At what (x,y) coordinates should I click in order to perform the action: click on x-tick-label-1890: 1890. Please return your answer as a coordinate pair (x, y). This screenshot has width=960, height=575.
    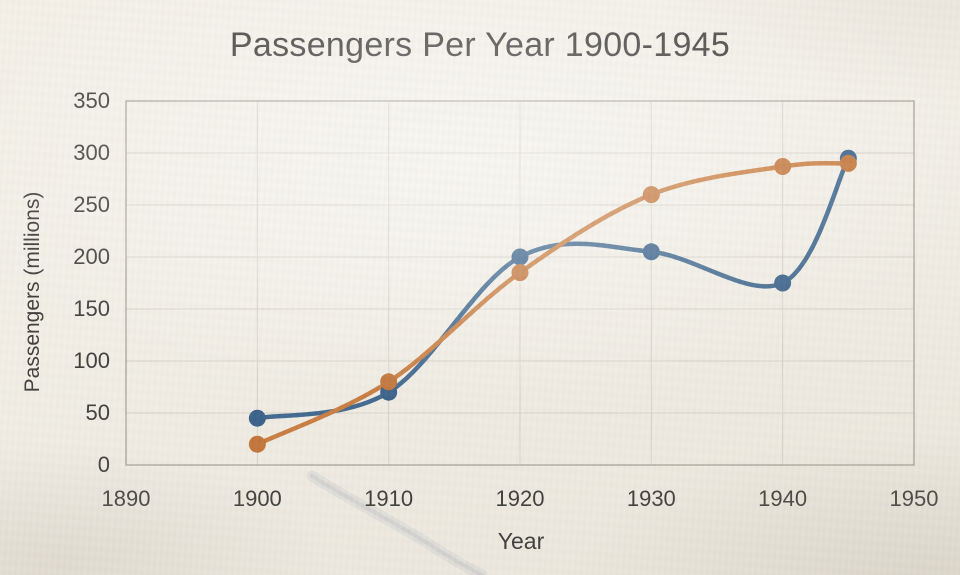
    Looking at the image, I should click on (126, 498).